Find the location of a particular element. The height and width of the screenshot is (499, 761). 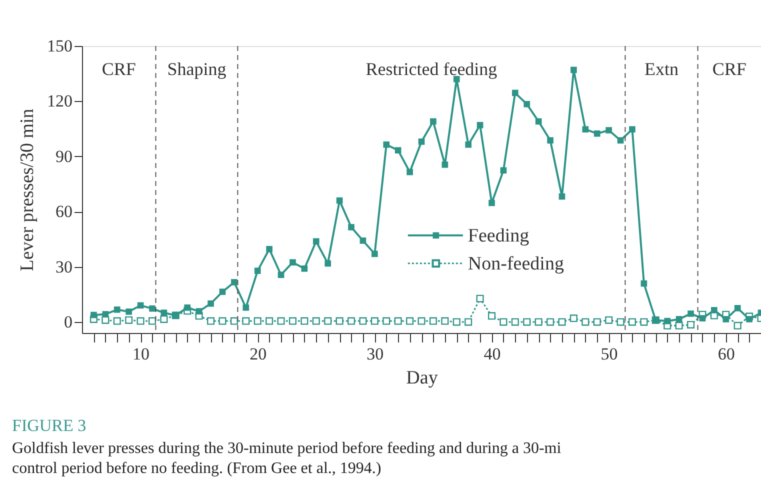

x-tick-label: 20 is located at coordinates (258, 354).